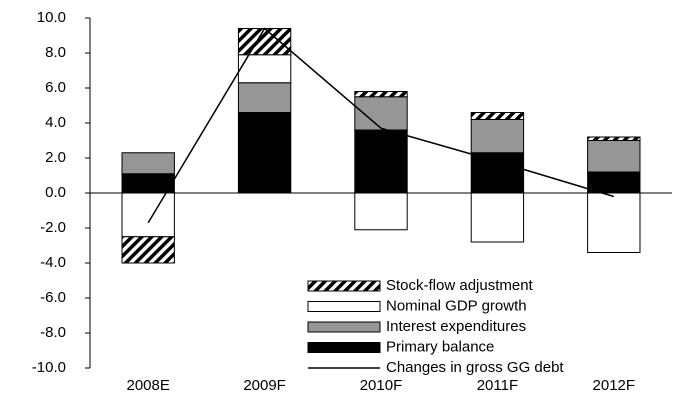  Describe the element at coordinates (55, 122) in the screenshot. I see `y-tick-label: 4.0` at that location.